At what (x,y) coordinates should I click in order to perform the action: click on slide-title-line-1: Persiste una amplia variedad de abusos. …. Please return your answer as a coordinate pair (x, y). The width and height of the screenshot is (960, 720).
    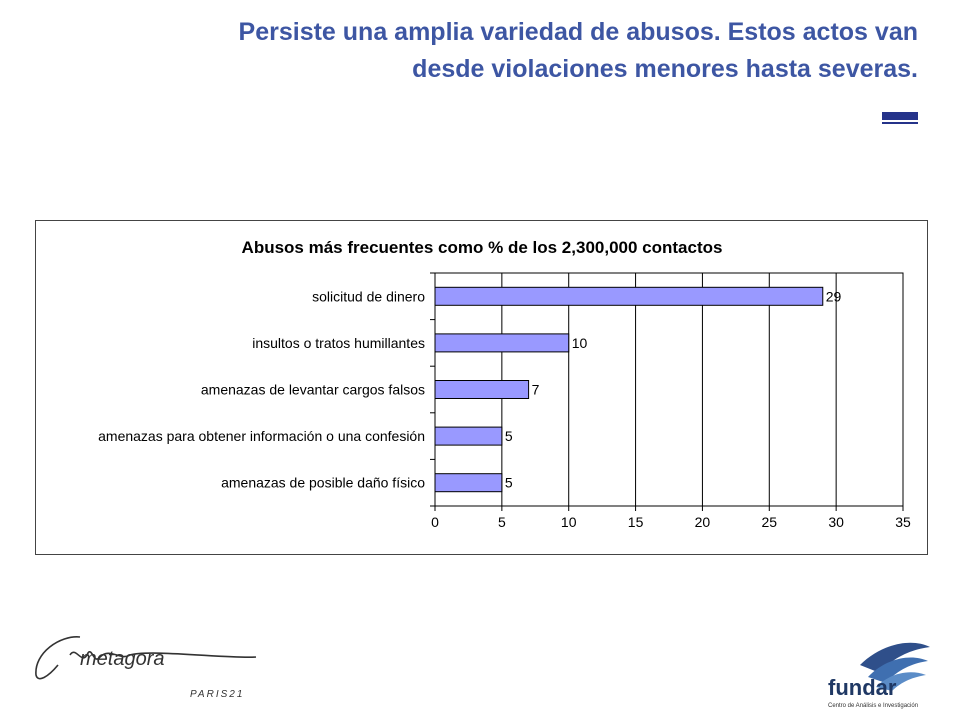
    Looking at the image, I should click on (578, 32).